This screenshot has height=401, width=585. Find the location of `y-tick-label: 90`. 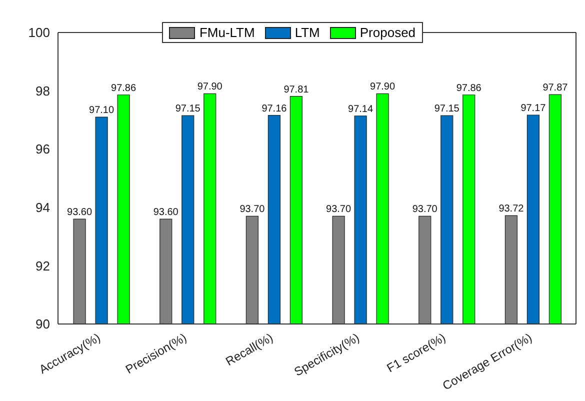

y-tick-label: 90 is located at coordinates (43, 324).